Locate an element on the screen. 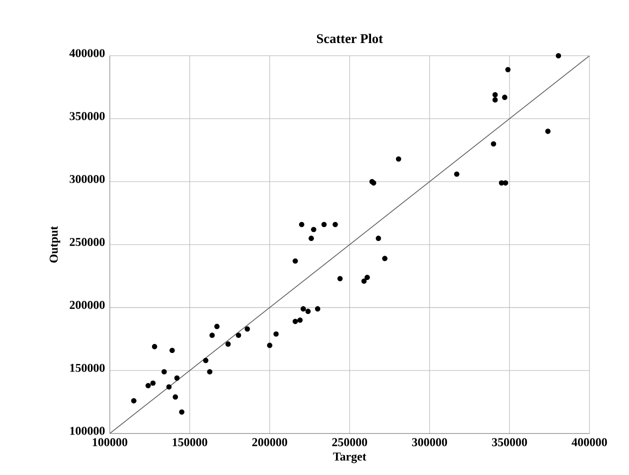  x-tick-label: 150000 is located at coordinates (190, 442).